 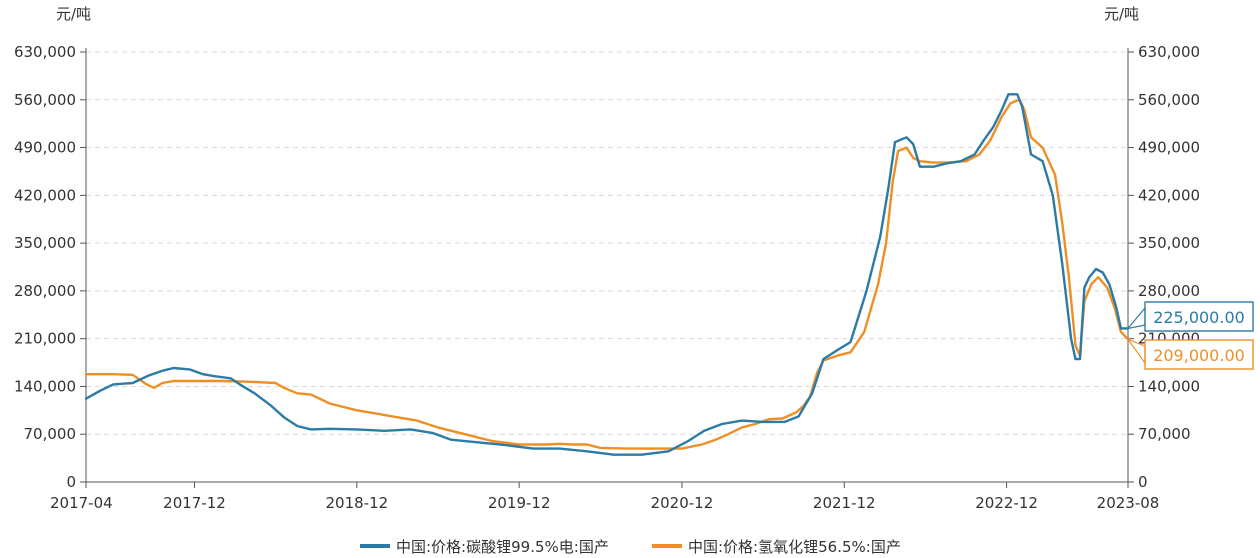 I want to click on y-tick-label-left: 210,000, so click(x=45, y=339).